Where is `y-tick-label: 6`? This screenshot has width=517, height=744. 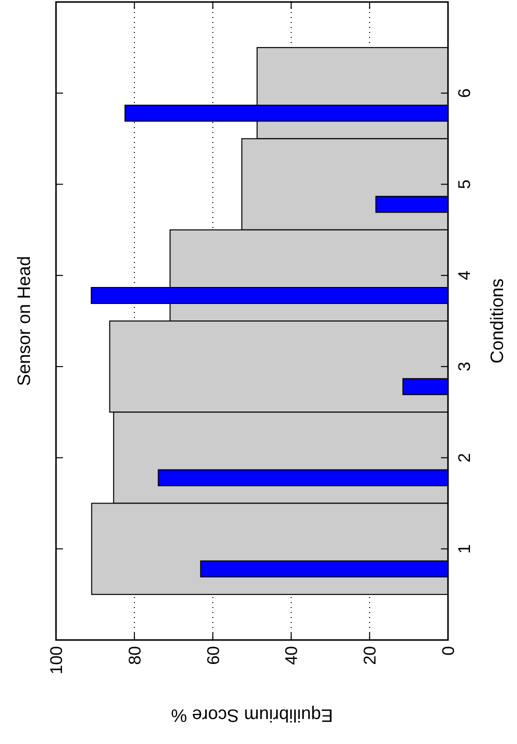
y-tick-label: 6 is located at coordinates (464, 93).